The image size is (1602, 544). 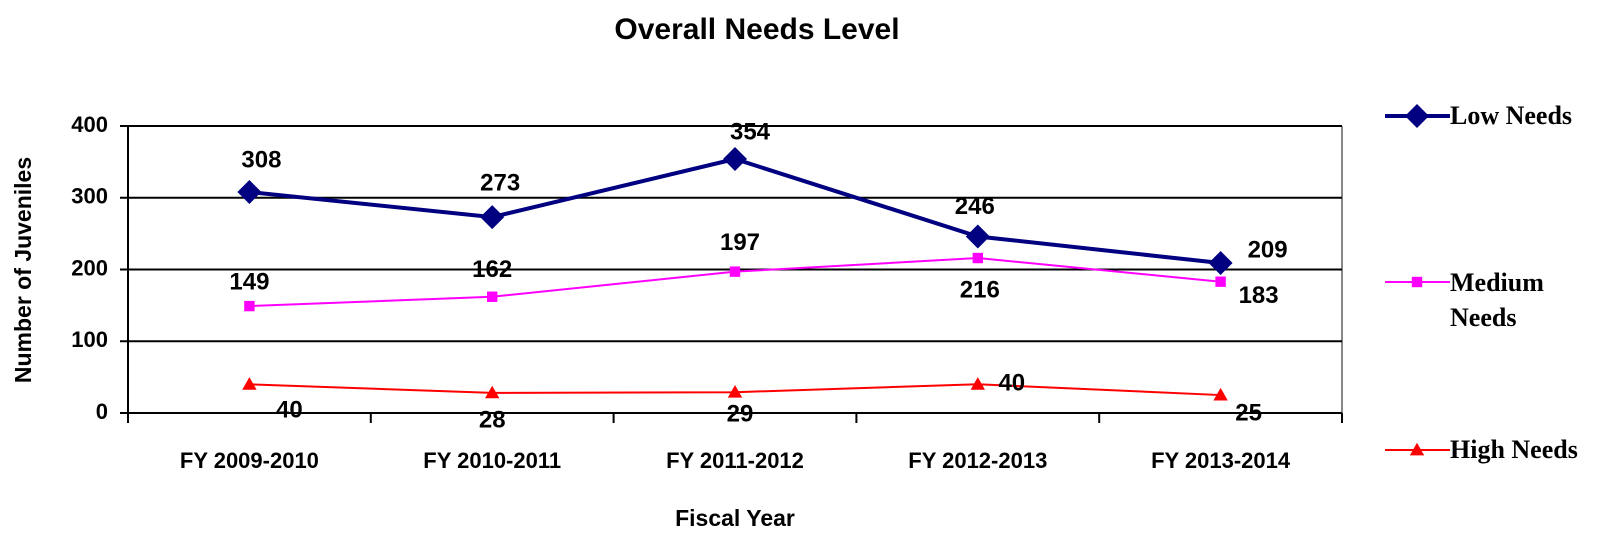 What do you see at coordinates (735, 282) in the screenshot?
I see `series-line` at bounding box center [735, 282].